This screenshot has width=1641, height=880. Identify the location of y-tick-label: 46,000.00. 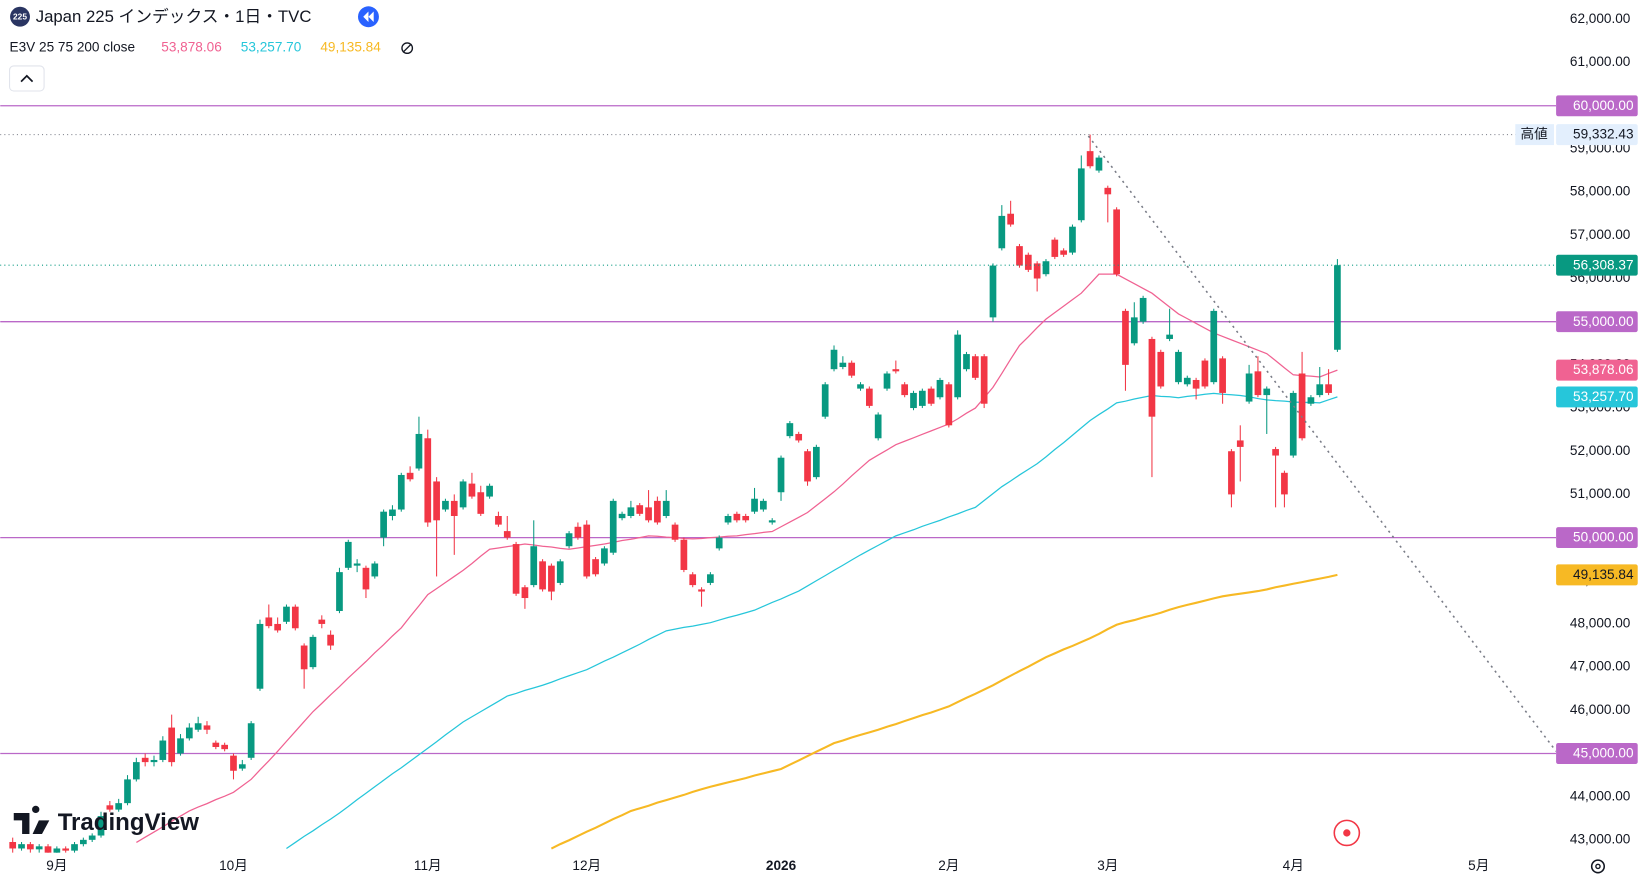
(1600, 709).